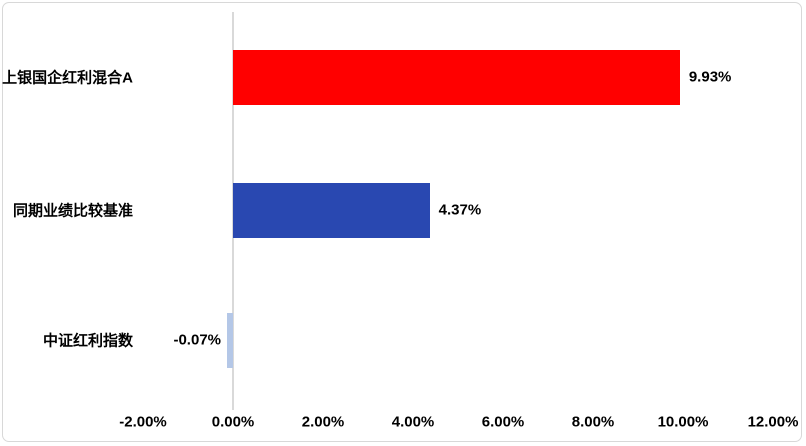 The height and width of the screenshot is (446, 806). I want to click on x-axis-tick-label: 10.00%, so click(683, 422).